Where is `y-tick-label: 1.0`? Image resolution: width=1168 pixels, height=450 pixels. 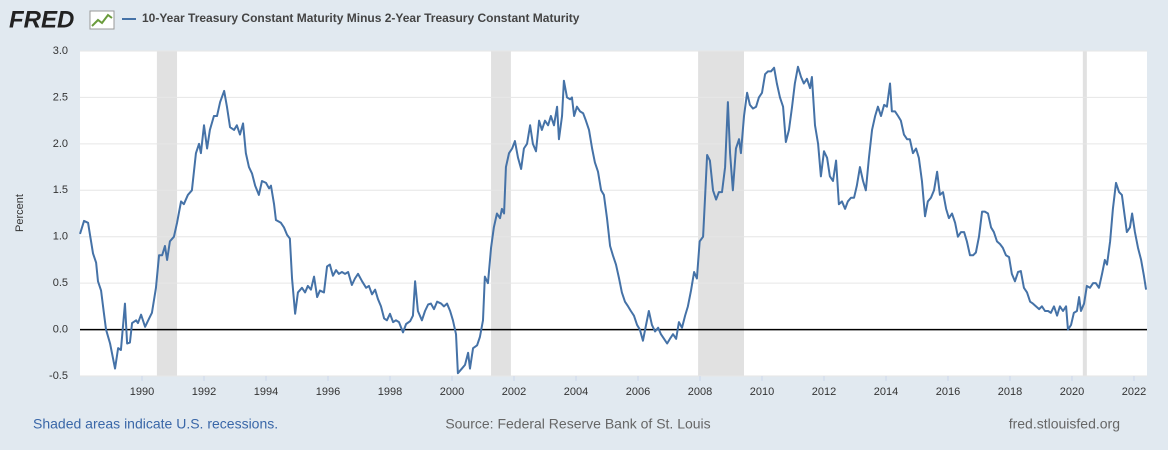 y-tick-label: 1.0 is located at coordinates (60, 237).